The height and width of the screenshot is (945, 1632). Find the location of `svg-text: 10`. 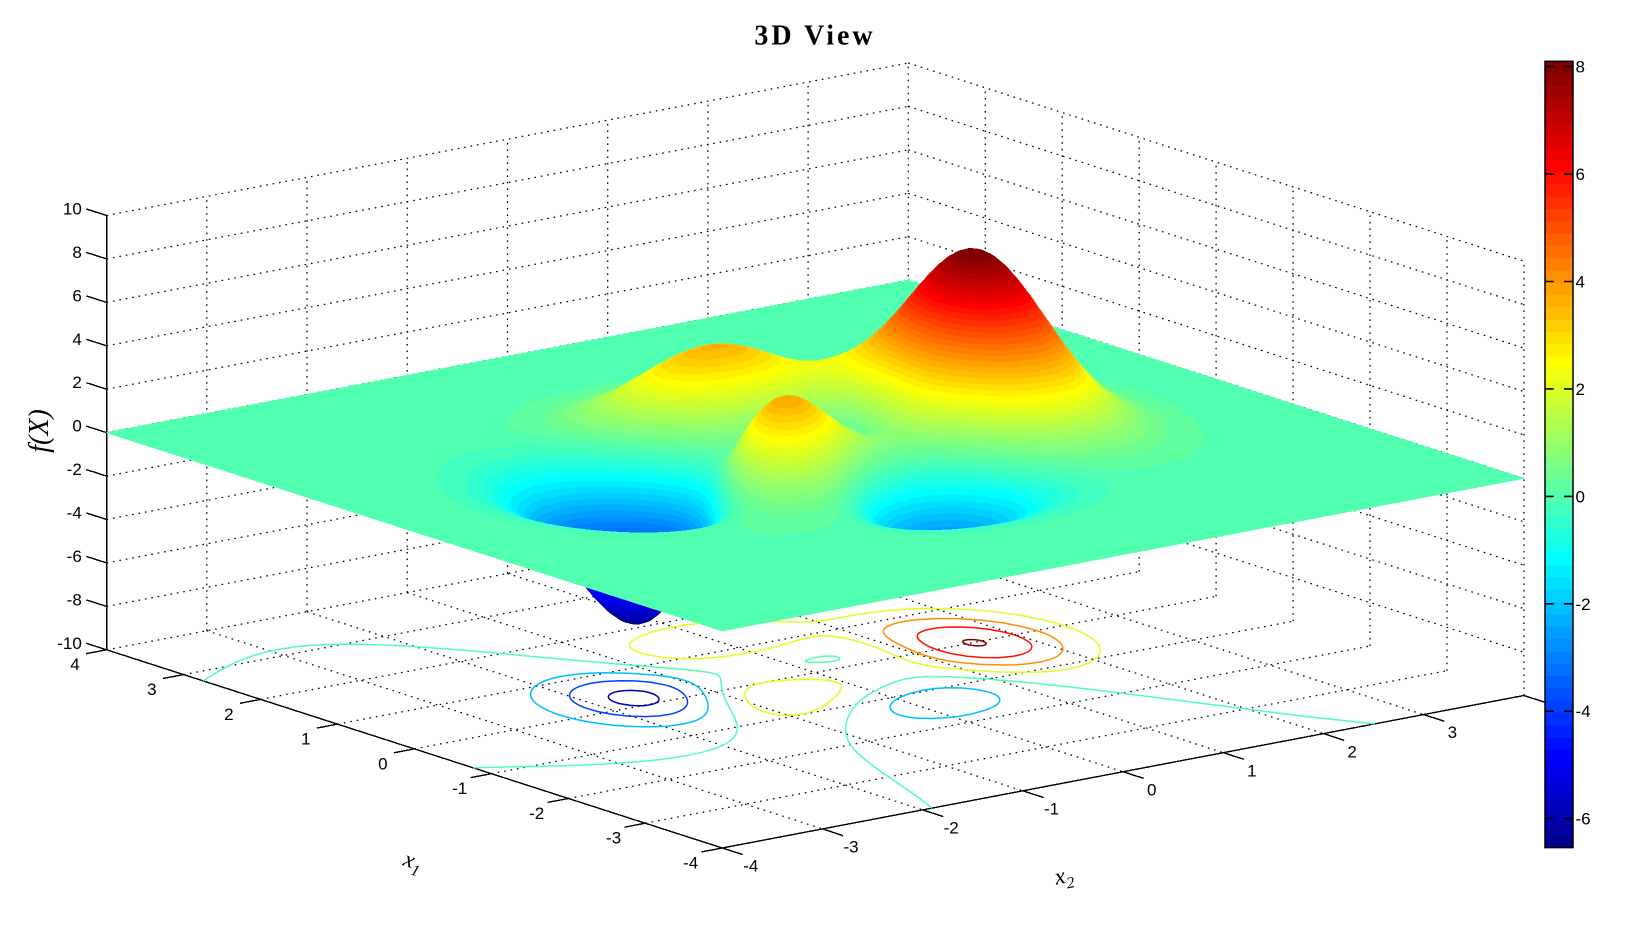

svg-text: 10 is located at coordinates (72, 209).